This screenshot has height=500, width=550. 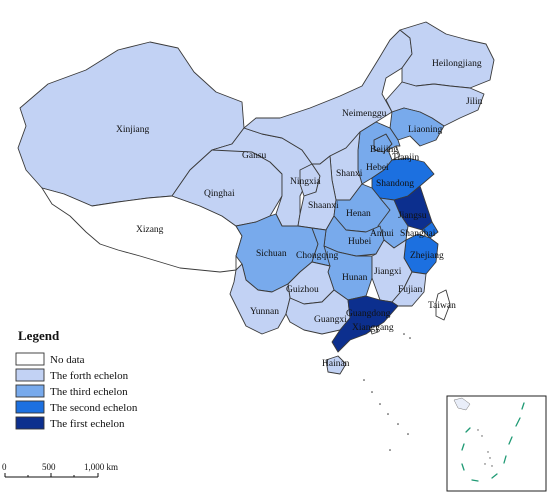 What do you see at coordinates (305, 182) in the screenshot?
I see `label-ningxia: Ningxia` at bounding box center [305, 182].